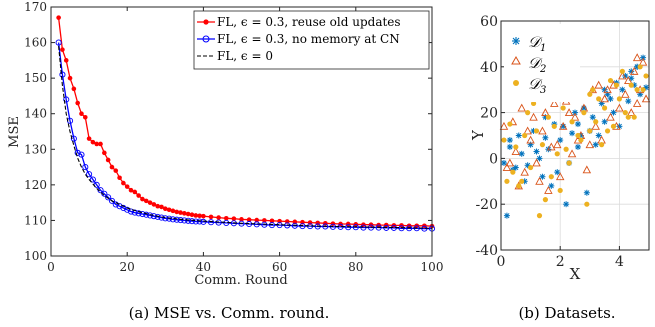  I want to click on mse-x-tick-label: 20, so click(127, 267).